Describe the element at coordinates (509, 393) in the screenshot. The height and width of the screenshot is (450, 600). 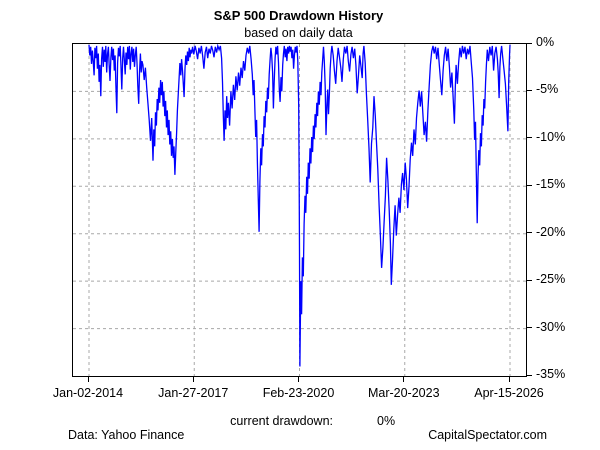
I see `x-axis-tick-label: Apr-15-2026` at that location.